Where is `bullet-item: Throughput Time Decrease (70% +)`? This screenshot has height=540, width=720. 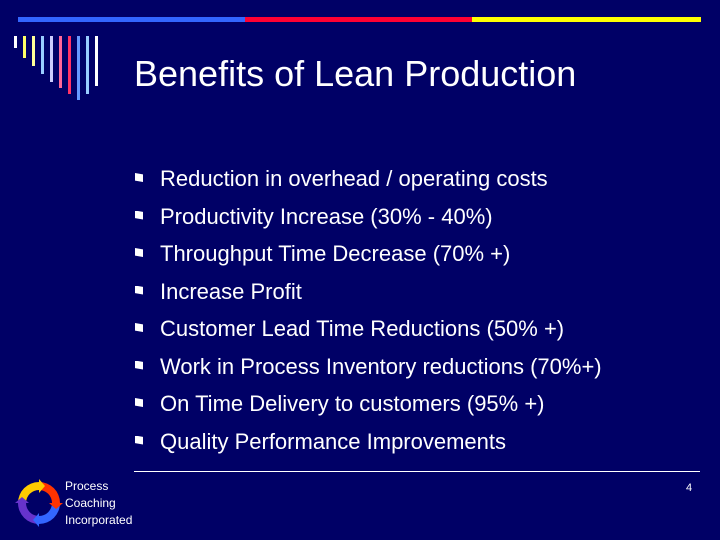 bullet-item: Throughput Time Decrease (70% +) is located at coordinates (368, 254).